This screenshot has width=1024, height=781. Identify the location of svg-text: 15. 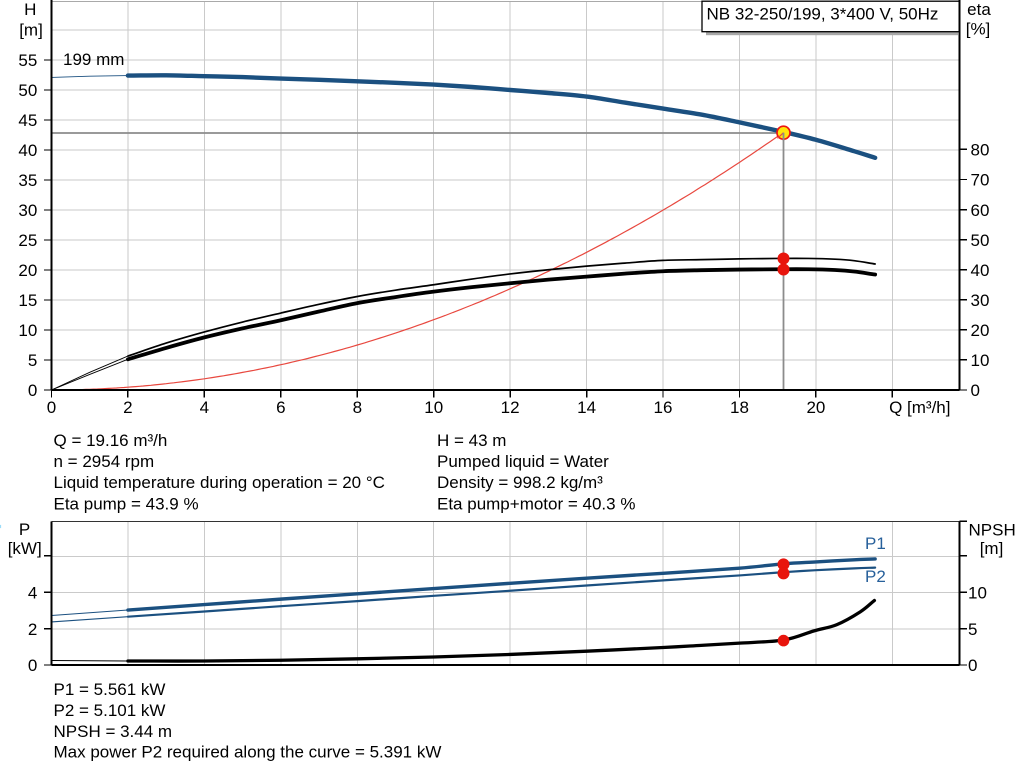
(27, 300).